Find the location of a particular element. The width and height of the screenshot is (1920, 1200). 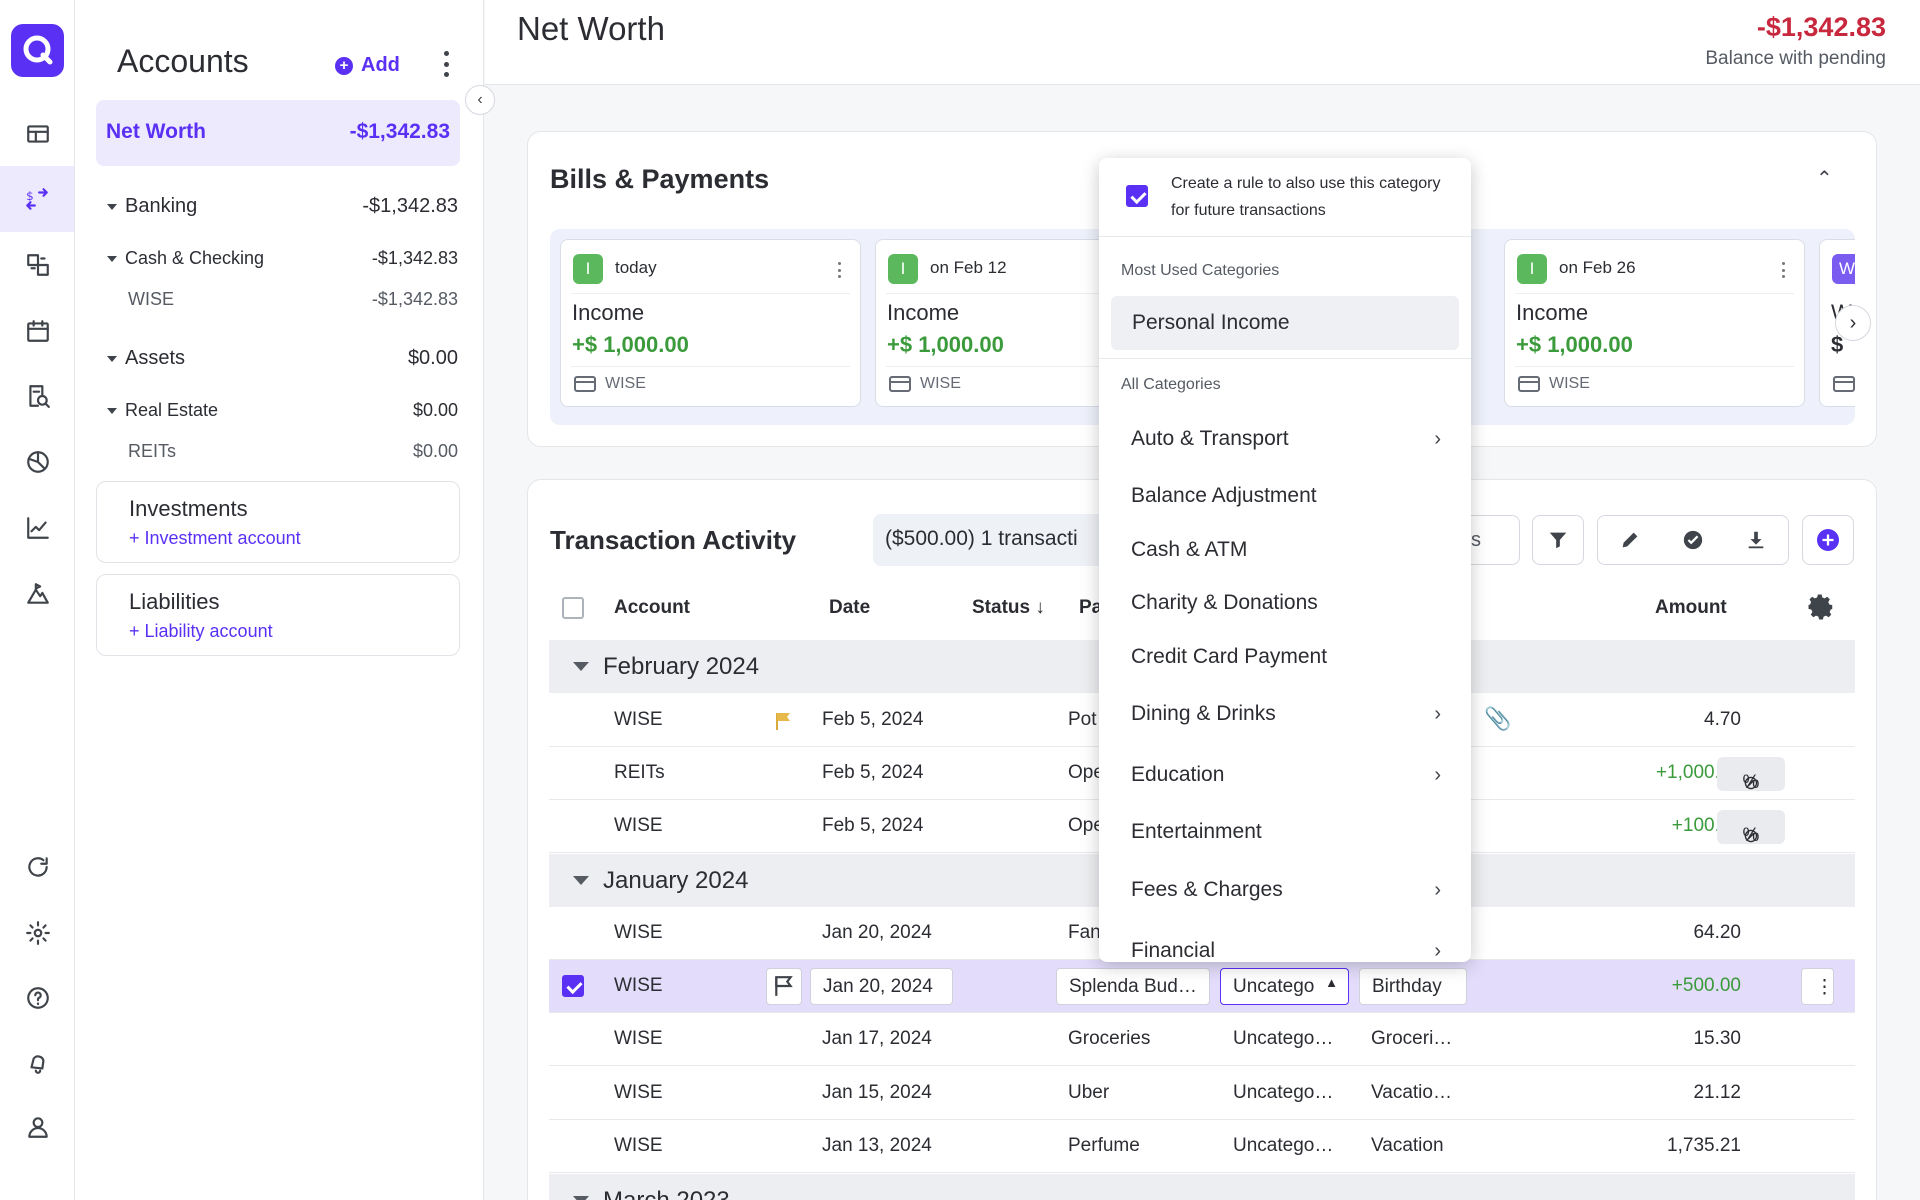

row-account: REITs is located at coordinates (639, 772).